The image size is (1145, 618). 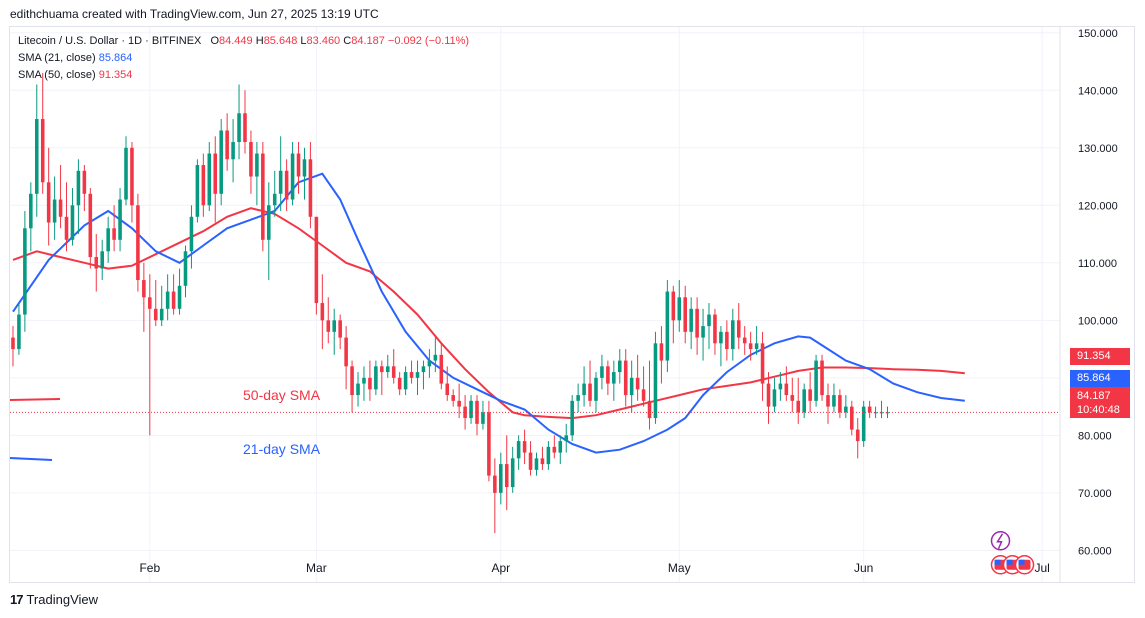 I want to click on tradingview-brand: TradingView, so click(x=62, y=599).